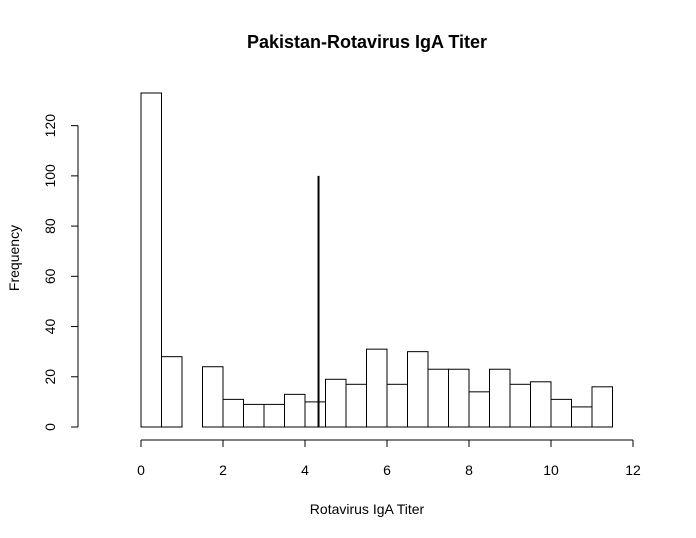  What do you see at coordinates (633, 470) in the screenshot?
I see `x-tick-label: 12` at bounding box center [633, 470].